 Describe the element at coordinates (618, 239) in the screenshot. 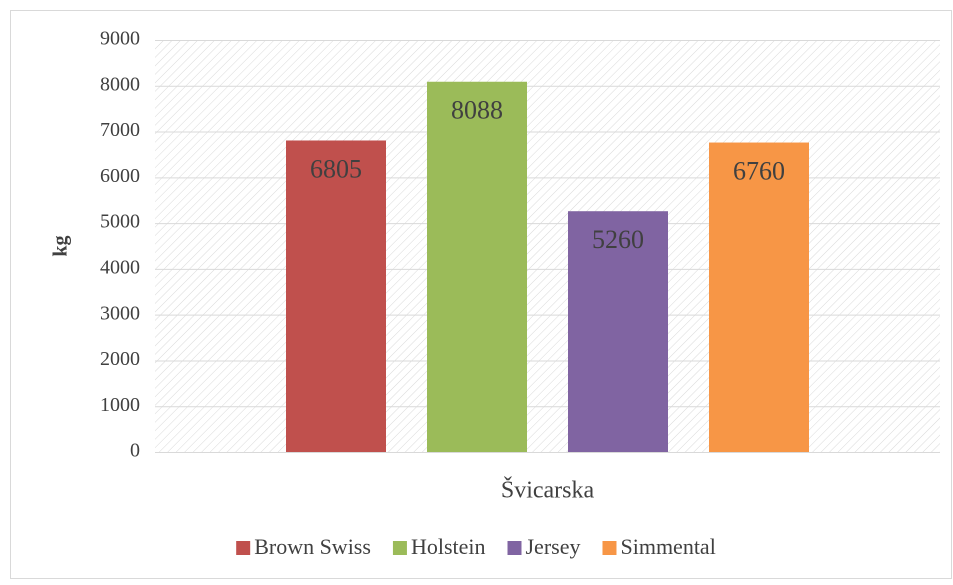

I see `data-label: 5260` at that location.